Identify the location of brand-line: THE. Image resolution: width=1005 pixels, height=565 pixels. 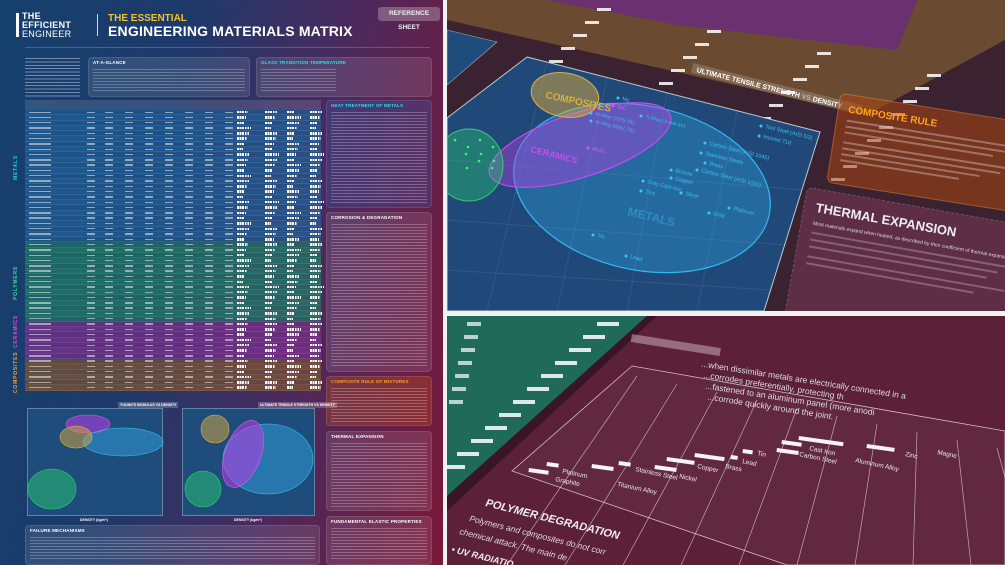
(31, 16).